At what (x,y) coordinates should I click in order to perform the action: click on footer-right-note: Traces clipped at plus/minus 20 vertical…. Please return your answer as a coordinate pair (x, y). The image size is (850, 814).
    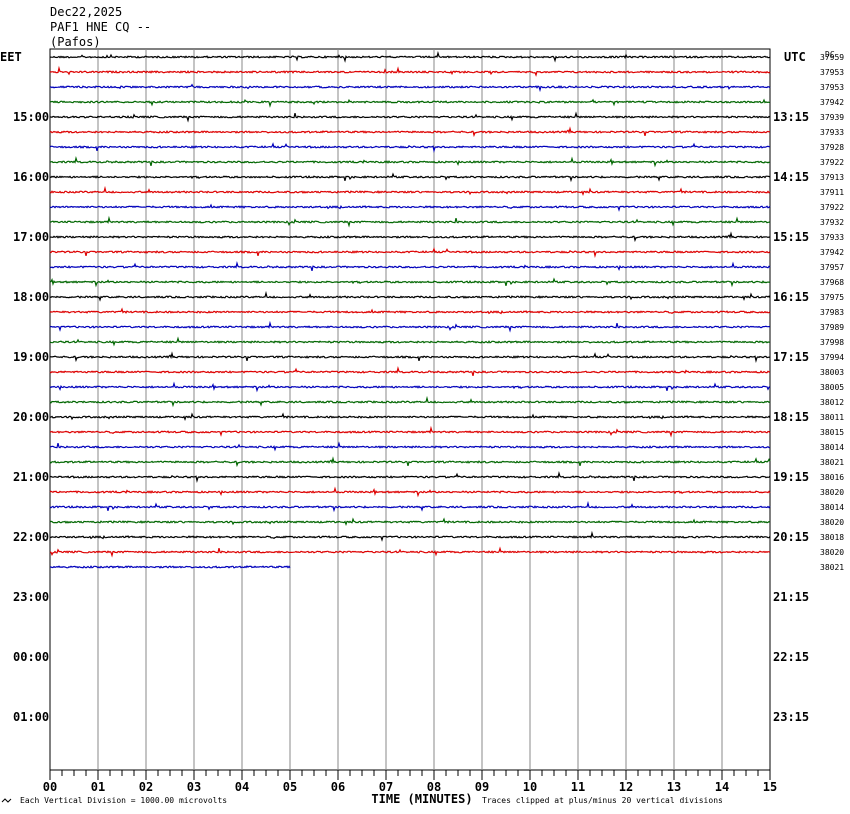
    Looking at the image, I should click on (602, 800).